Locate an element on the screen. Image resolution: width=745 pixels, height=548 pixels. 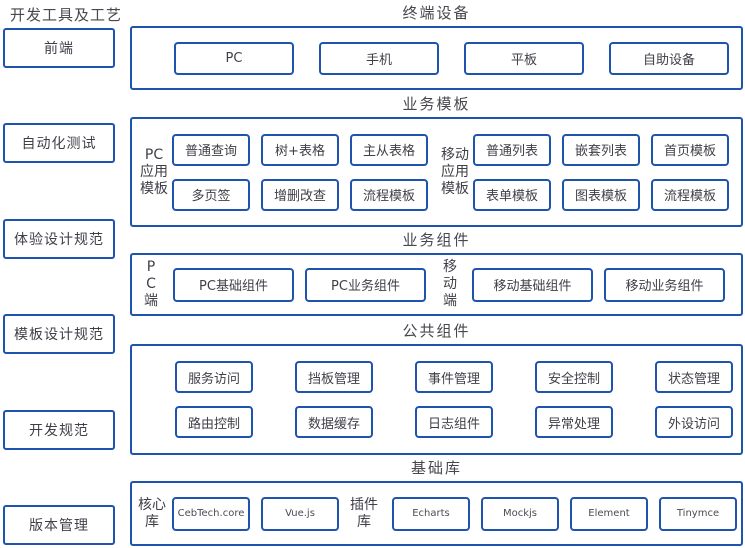
diagram-node: 自助设备 is located at coordinates (669, 58).